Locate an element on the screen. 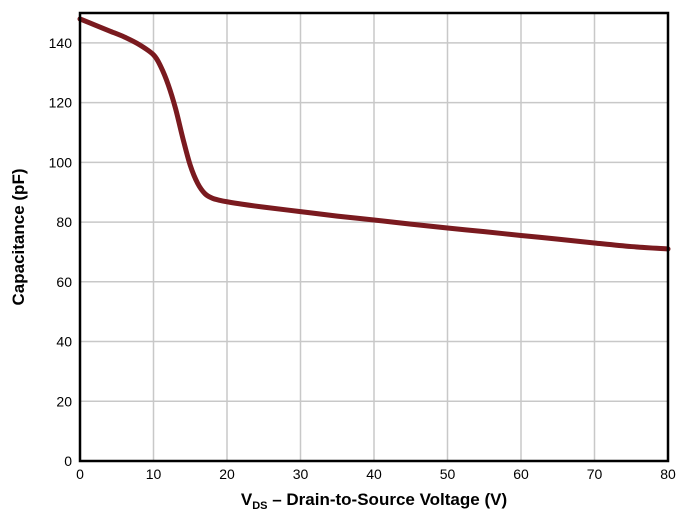 The width and height of the screenshot is (677, 517). x-tick-label: 20 is located at coordinates (227, 474).